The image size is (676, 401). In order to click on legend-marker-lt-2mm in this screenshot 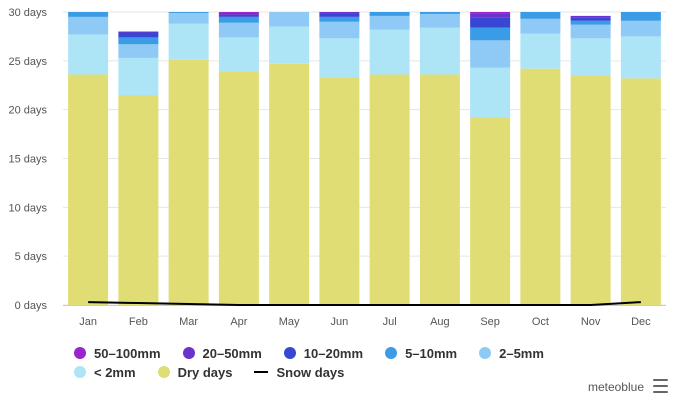, I will do `click(80, 372)`.